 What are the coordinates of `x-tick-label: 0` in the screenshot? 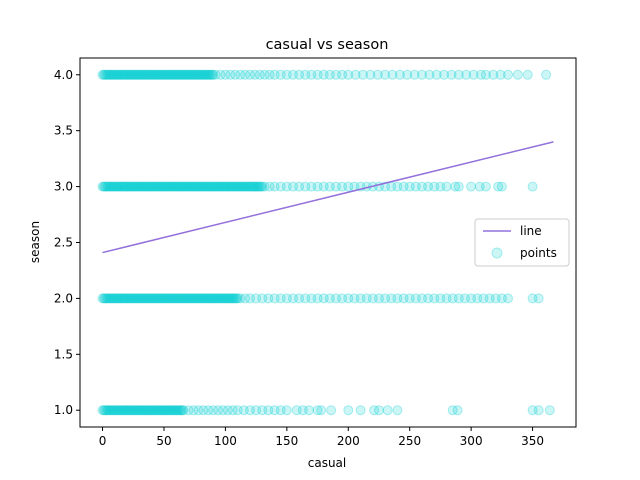 It's located at (103, 441).